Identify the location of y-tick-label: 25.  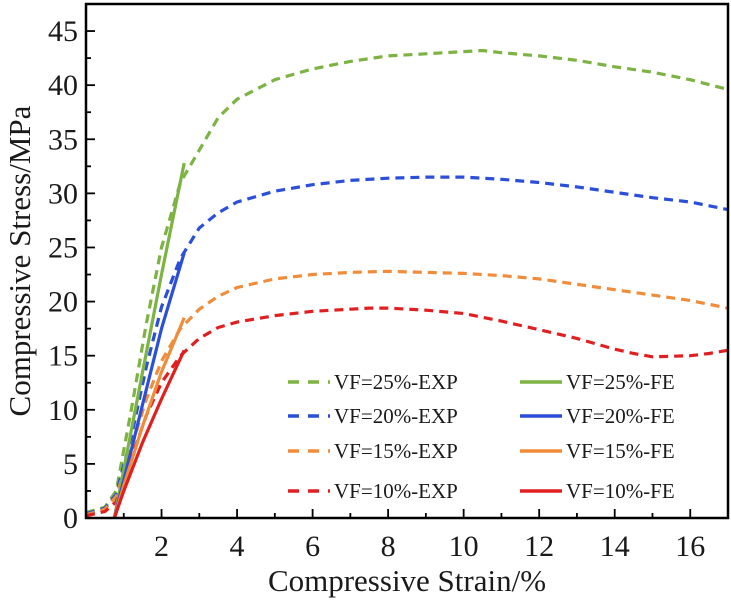
(63, 247).